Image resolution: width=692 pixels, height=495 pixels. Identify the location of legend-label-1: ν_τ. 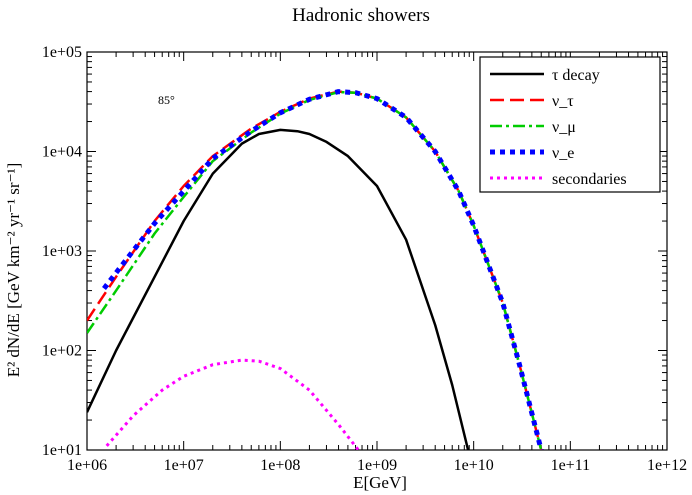
(563, 101).